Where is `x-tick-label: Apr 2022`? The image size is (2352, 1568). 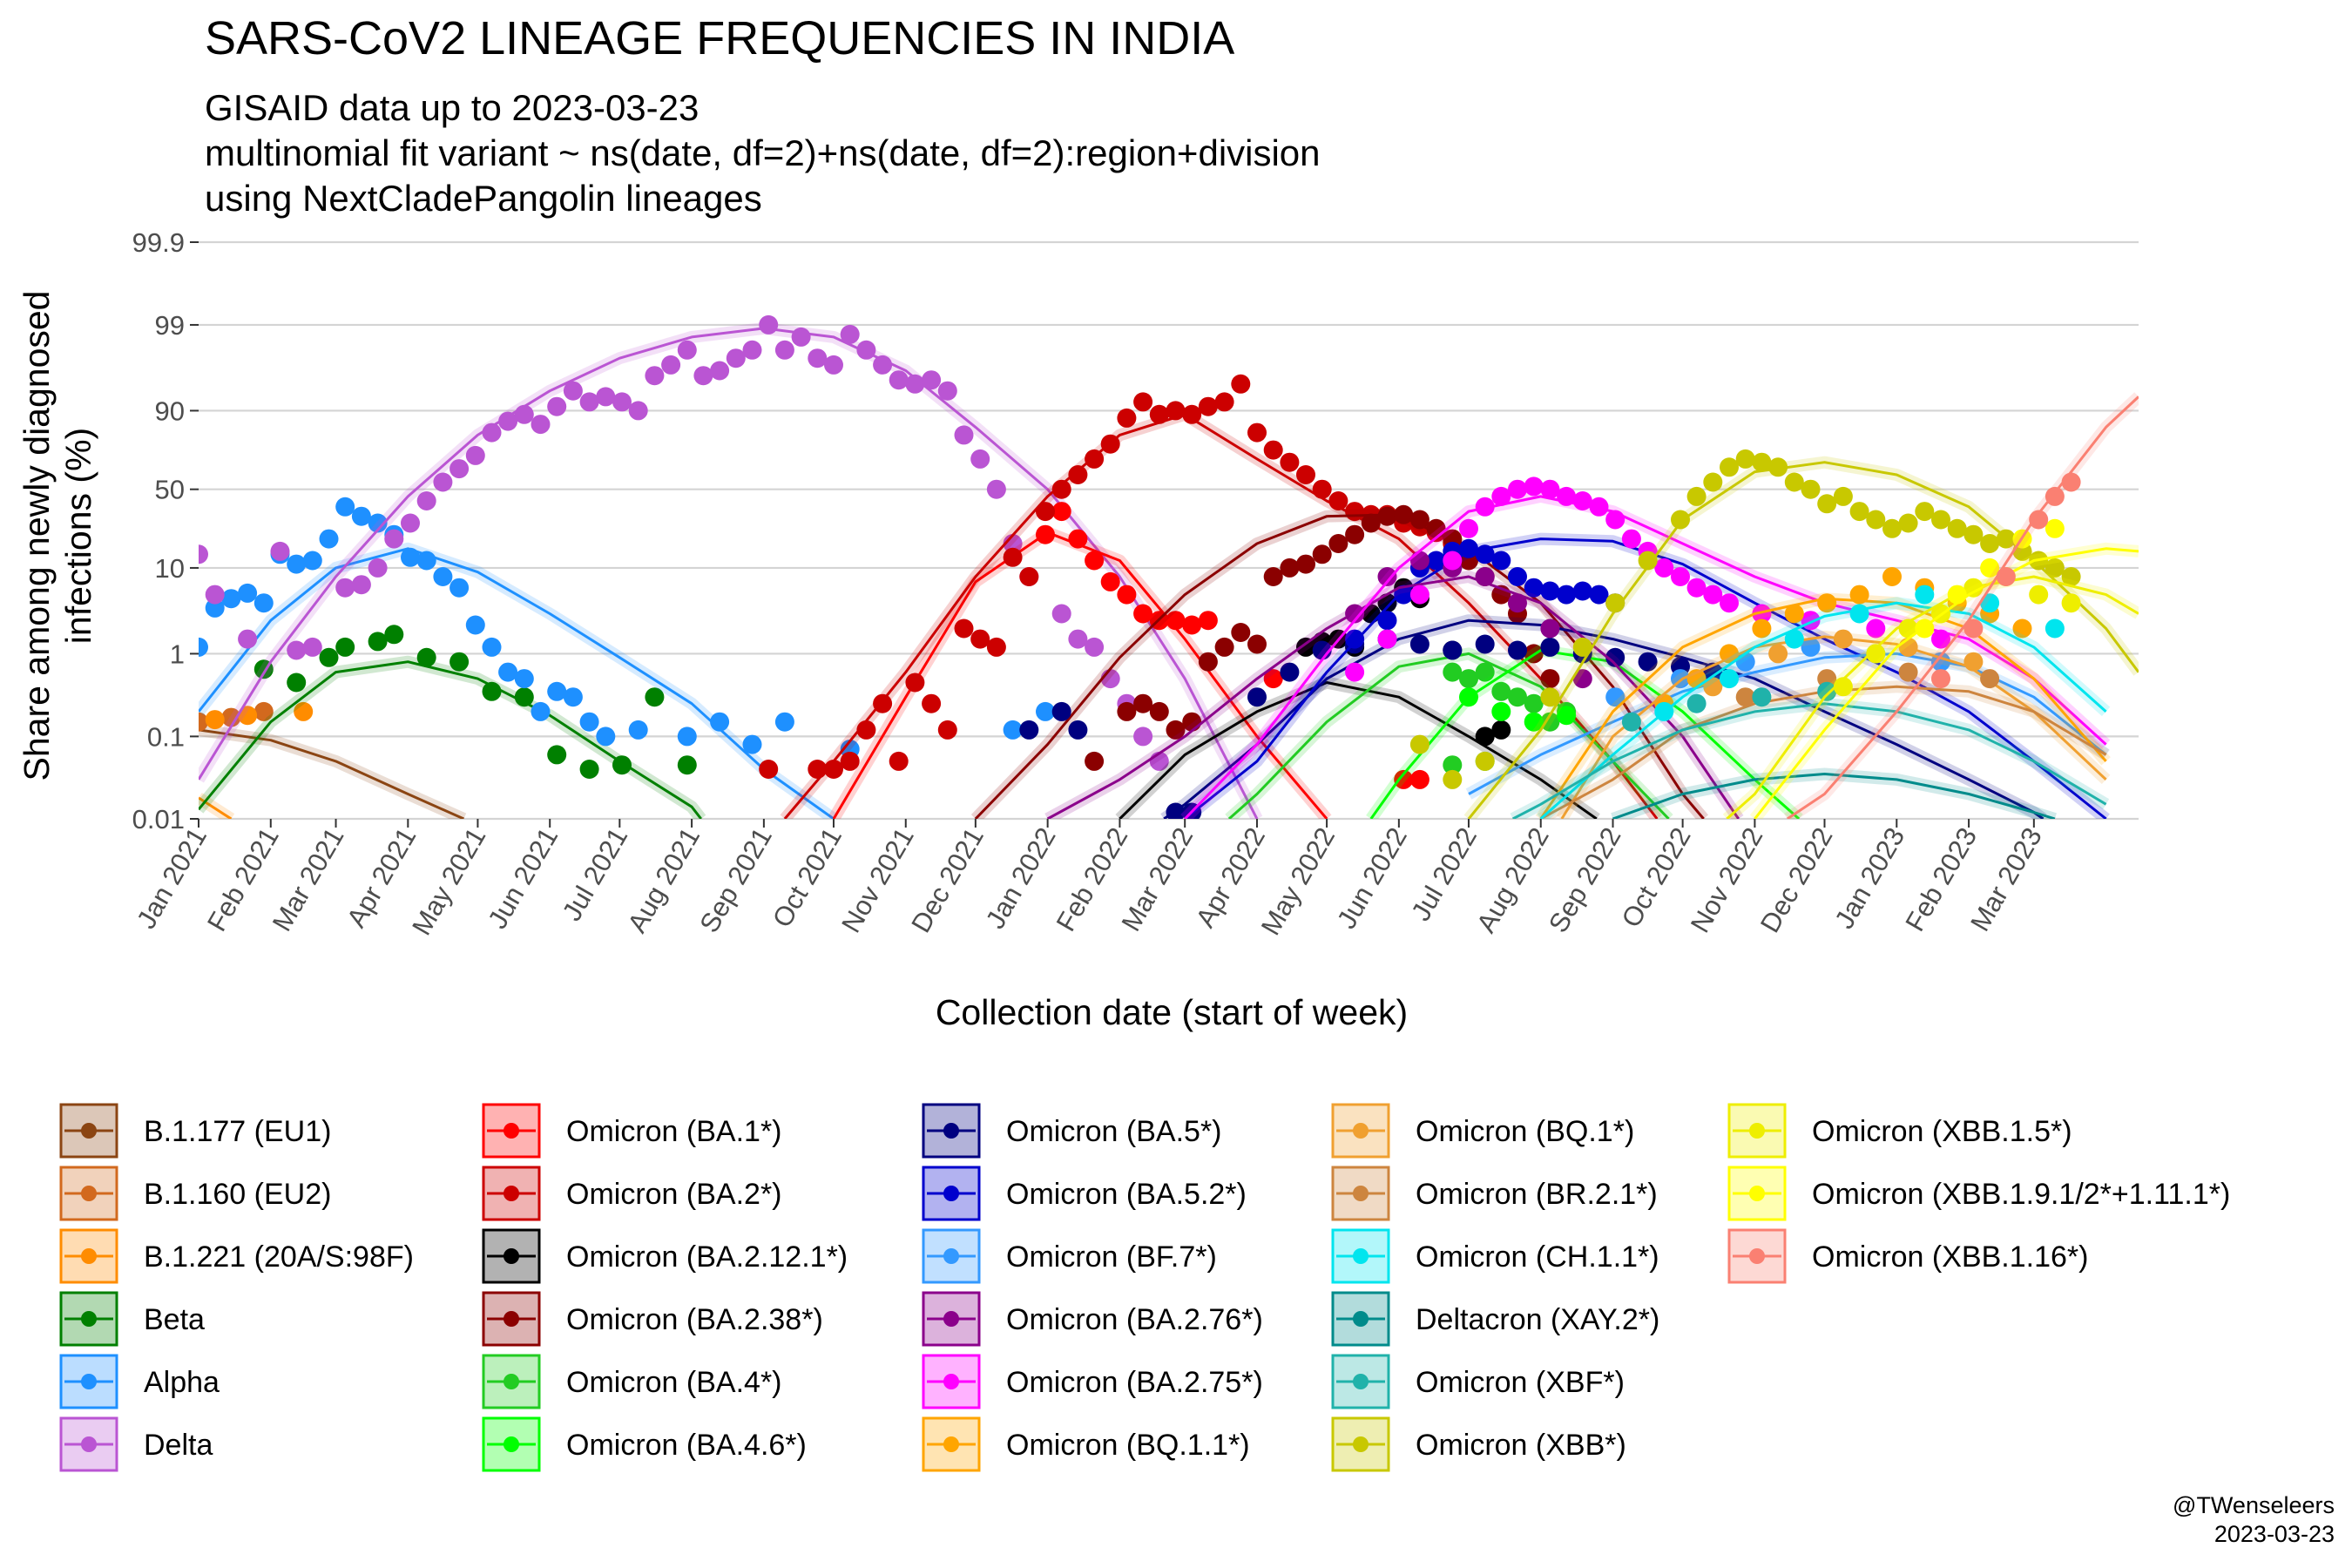 x-tick-label: Apr 2022 is located at coordinates (1231, 877).